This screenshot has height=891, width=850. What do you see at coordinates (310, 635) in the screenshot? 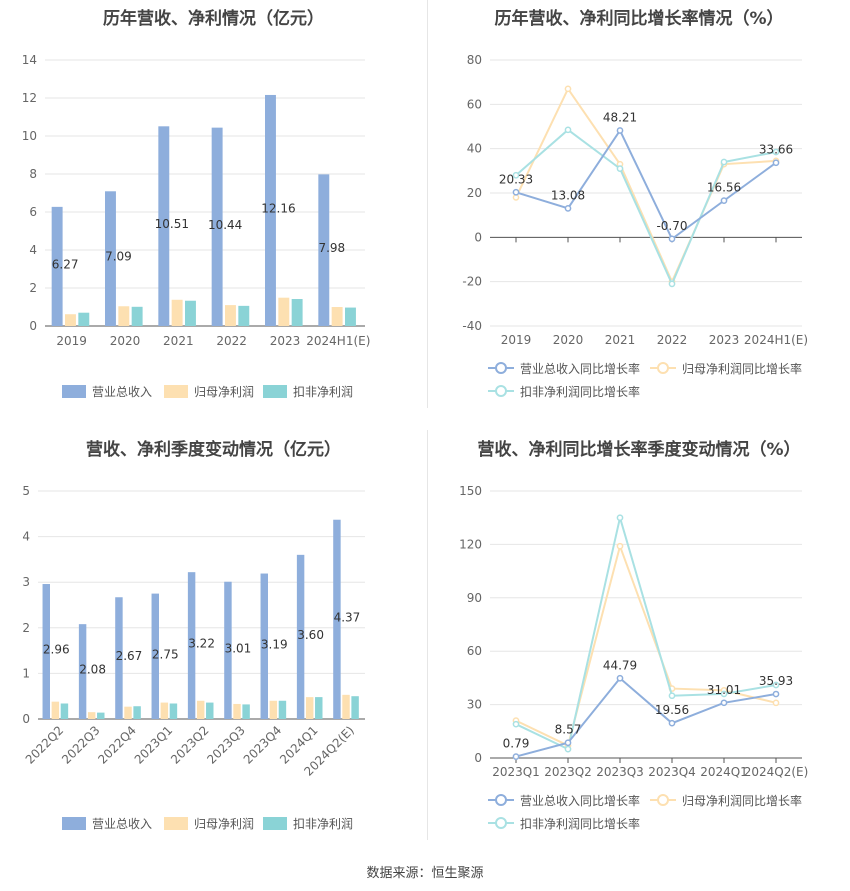
I see `data-label: 3.60` at bounding box center [310, 635].